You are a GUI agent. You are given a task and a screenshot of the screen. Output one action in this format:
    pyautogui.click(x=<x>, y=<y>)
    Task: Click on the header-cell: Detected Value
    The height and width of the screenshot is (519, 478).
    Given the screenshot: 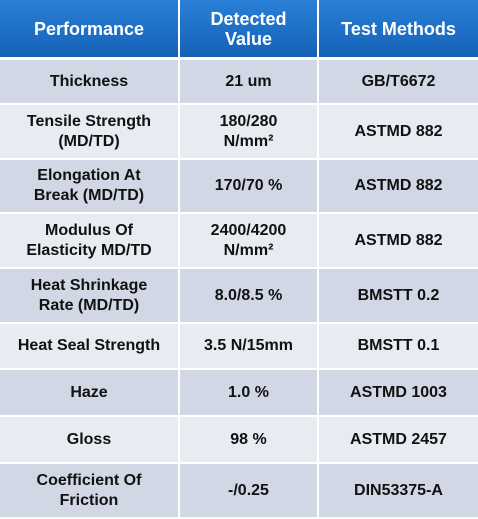 What is the action you would take?
    pyautogui.click(x=247, y=30)
    